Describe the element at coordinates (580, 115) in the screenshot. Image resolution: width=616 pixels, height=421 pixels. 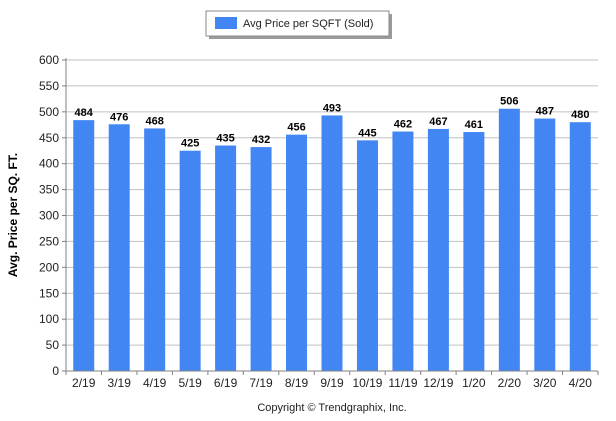
I see `data-label: 480` at that location.